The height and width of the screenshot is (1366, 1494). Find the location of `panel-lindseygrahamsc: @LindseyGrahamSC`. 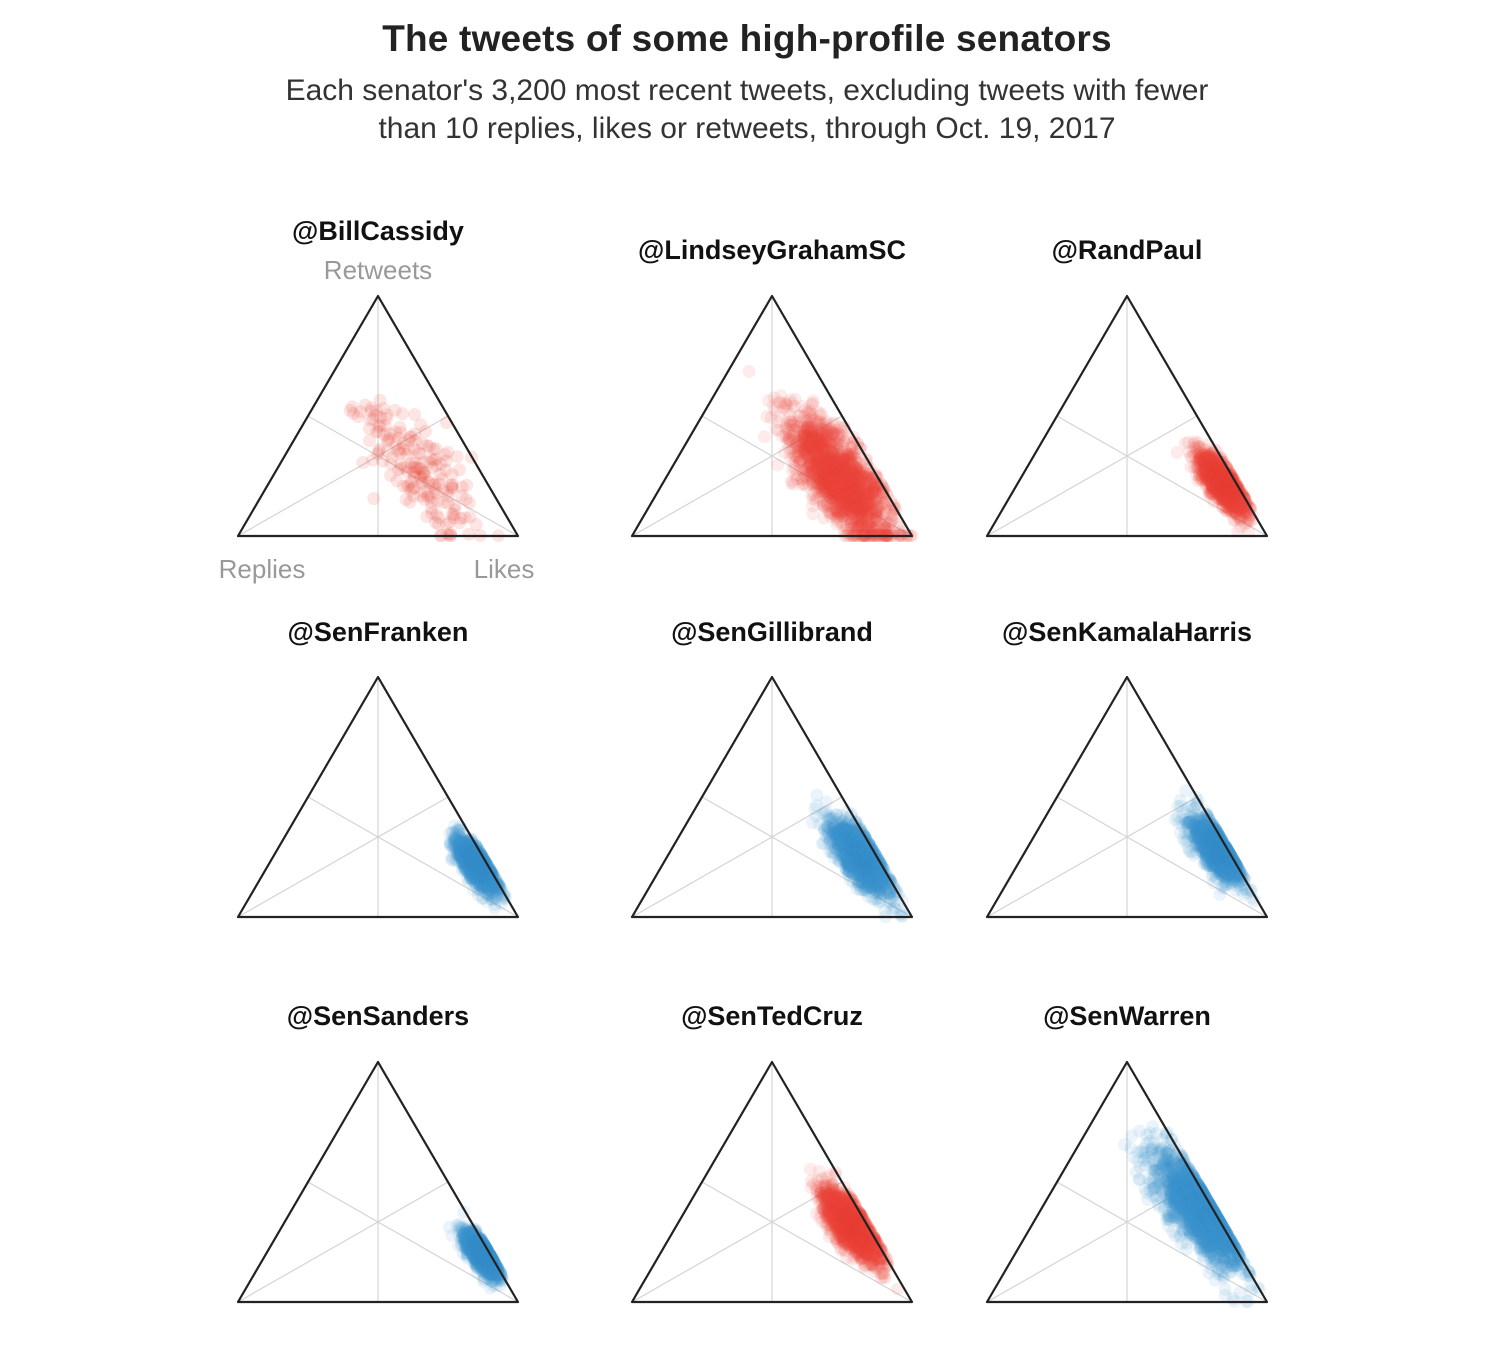

panel-lindseygrahamsc: @LindseyGrahamSC is located at coordinates (774, 389).